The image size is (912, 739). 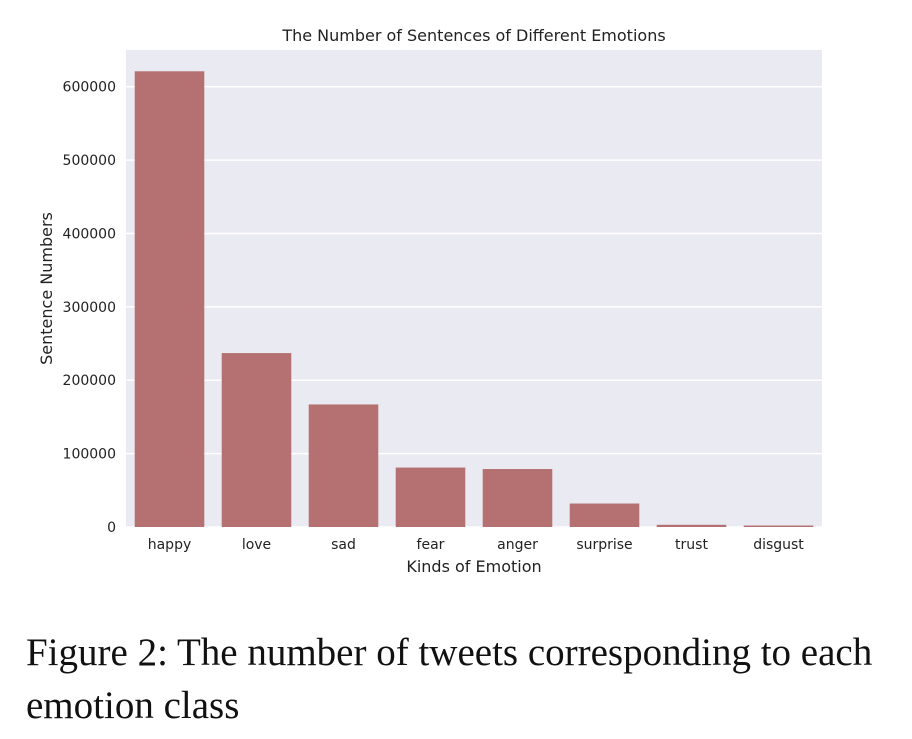 I want to click on y-tick-label: 600000, so click(x=89, y=88).